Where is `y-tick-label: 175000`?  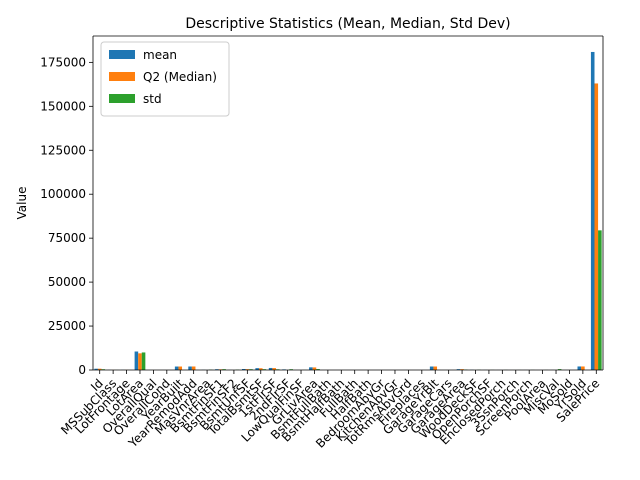
y-tick-label: 175000 is located at coordinates (63, 62).